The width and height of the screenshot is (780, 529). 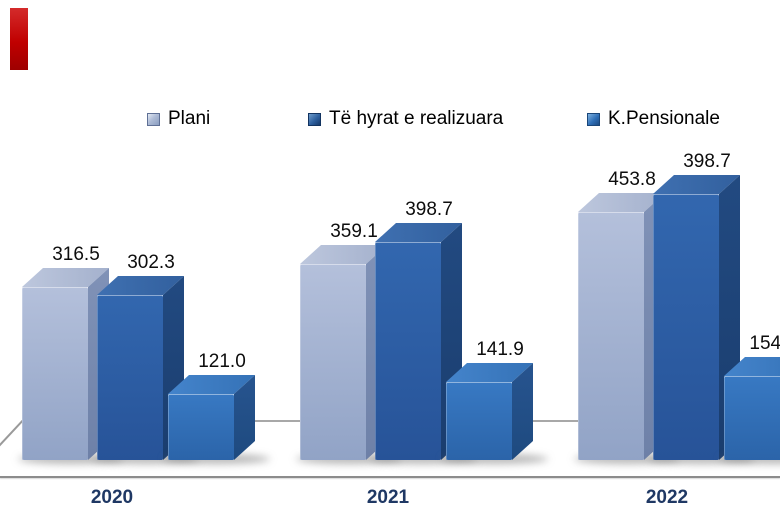 What do you see at coordinates (19, 39) in the screenshot?
I see `red-shape` at bounding box center [19, 39].